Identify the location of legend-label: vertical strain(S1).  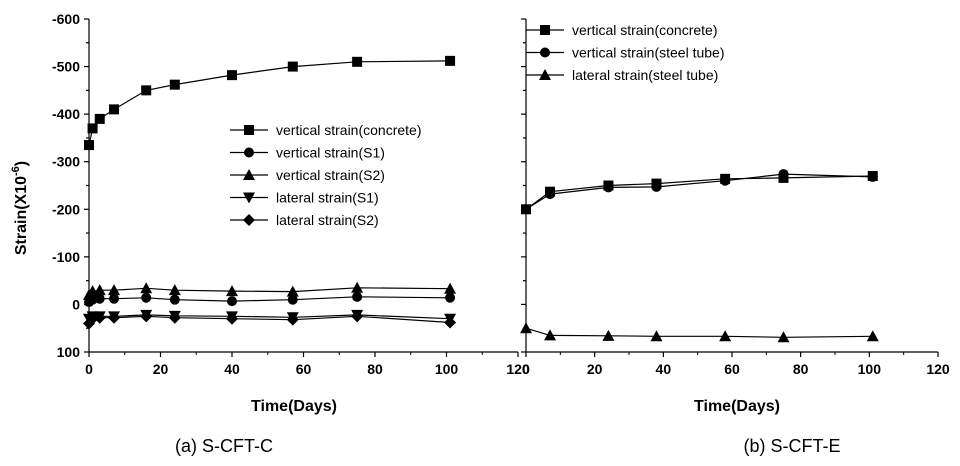
(330, 153).